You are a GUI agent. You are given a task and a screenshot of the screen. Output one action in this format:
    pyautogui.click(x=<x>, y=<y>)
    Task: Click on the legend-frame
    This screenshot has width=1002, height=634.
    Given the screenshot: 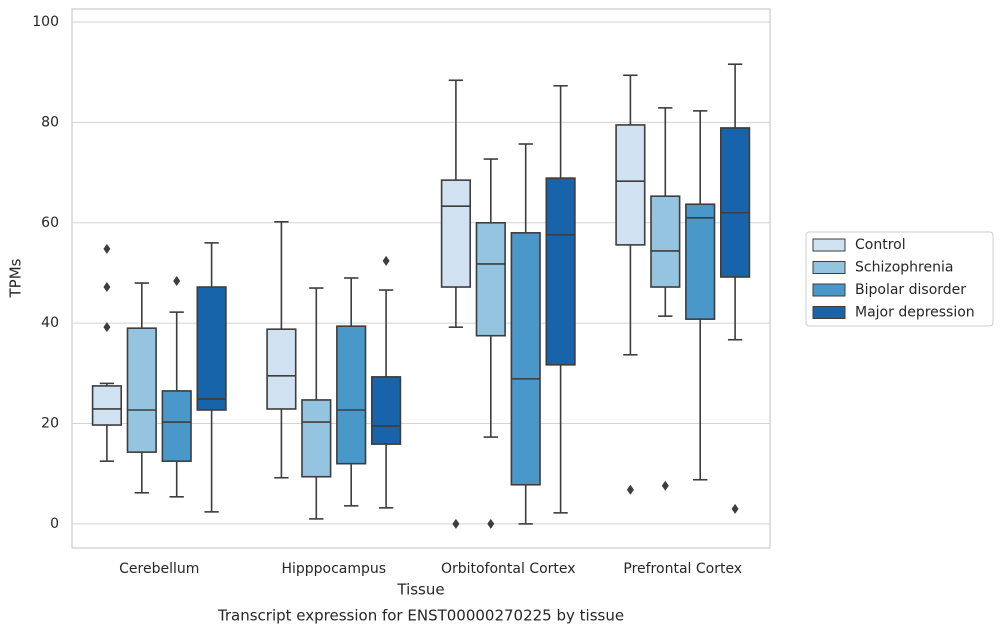 What is the action you would take?
    pyautogui.click(x=899, y=279)
    